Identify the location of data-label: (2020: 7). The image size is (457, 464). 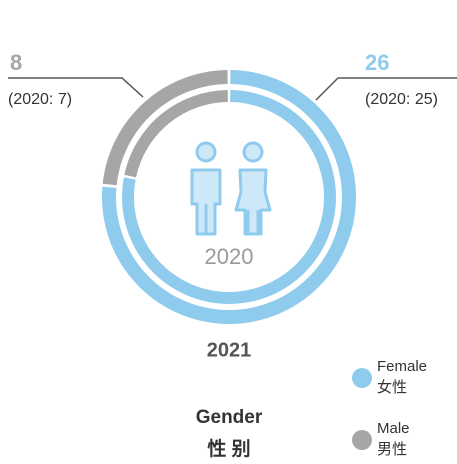
(40, 99).